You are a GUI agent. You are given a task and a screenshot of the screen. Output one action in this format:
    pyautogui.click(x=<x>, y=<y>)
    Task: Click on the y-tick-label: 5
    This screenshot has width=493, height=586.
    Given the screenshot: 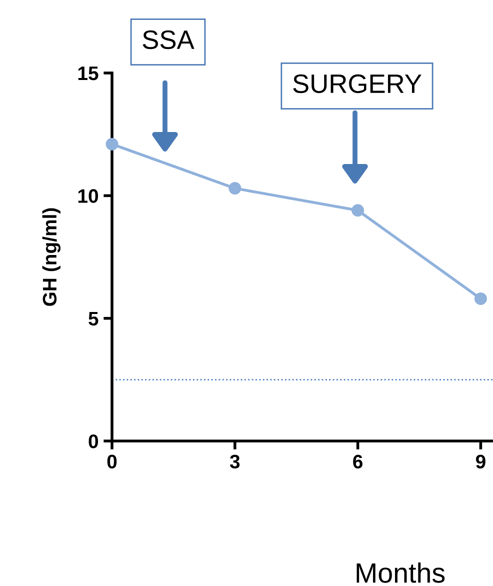 What is the action you would take?
    pyautogui.click(x=93, y=319)
    